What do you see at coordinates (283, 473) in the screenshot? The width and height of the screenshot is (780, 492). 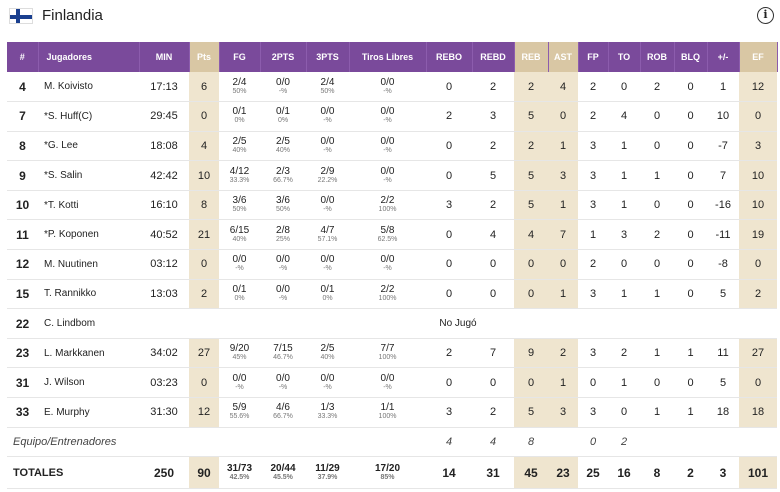 I see `two-pointers: 20/44 45.5%` at bounding box center [283, 473].